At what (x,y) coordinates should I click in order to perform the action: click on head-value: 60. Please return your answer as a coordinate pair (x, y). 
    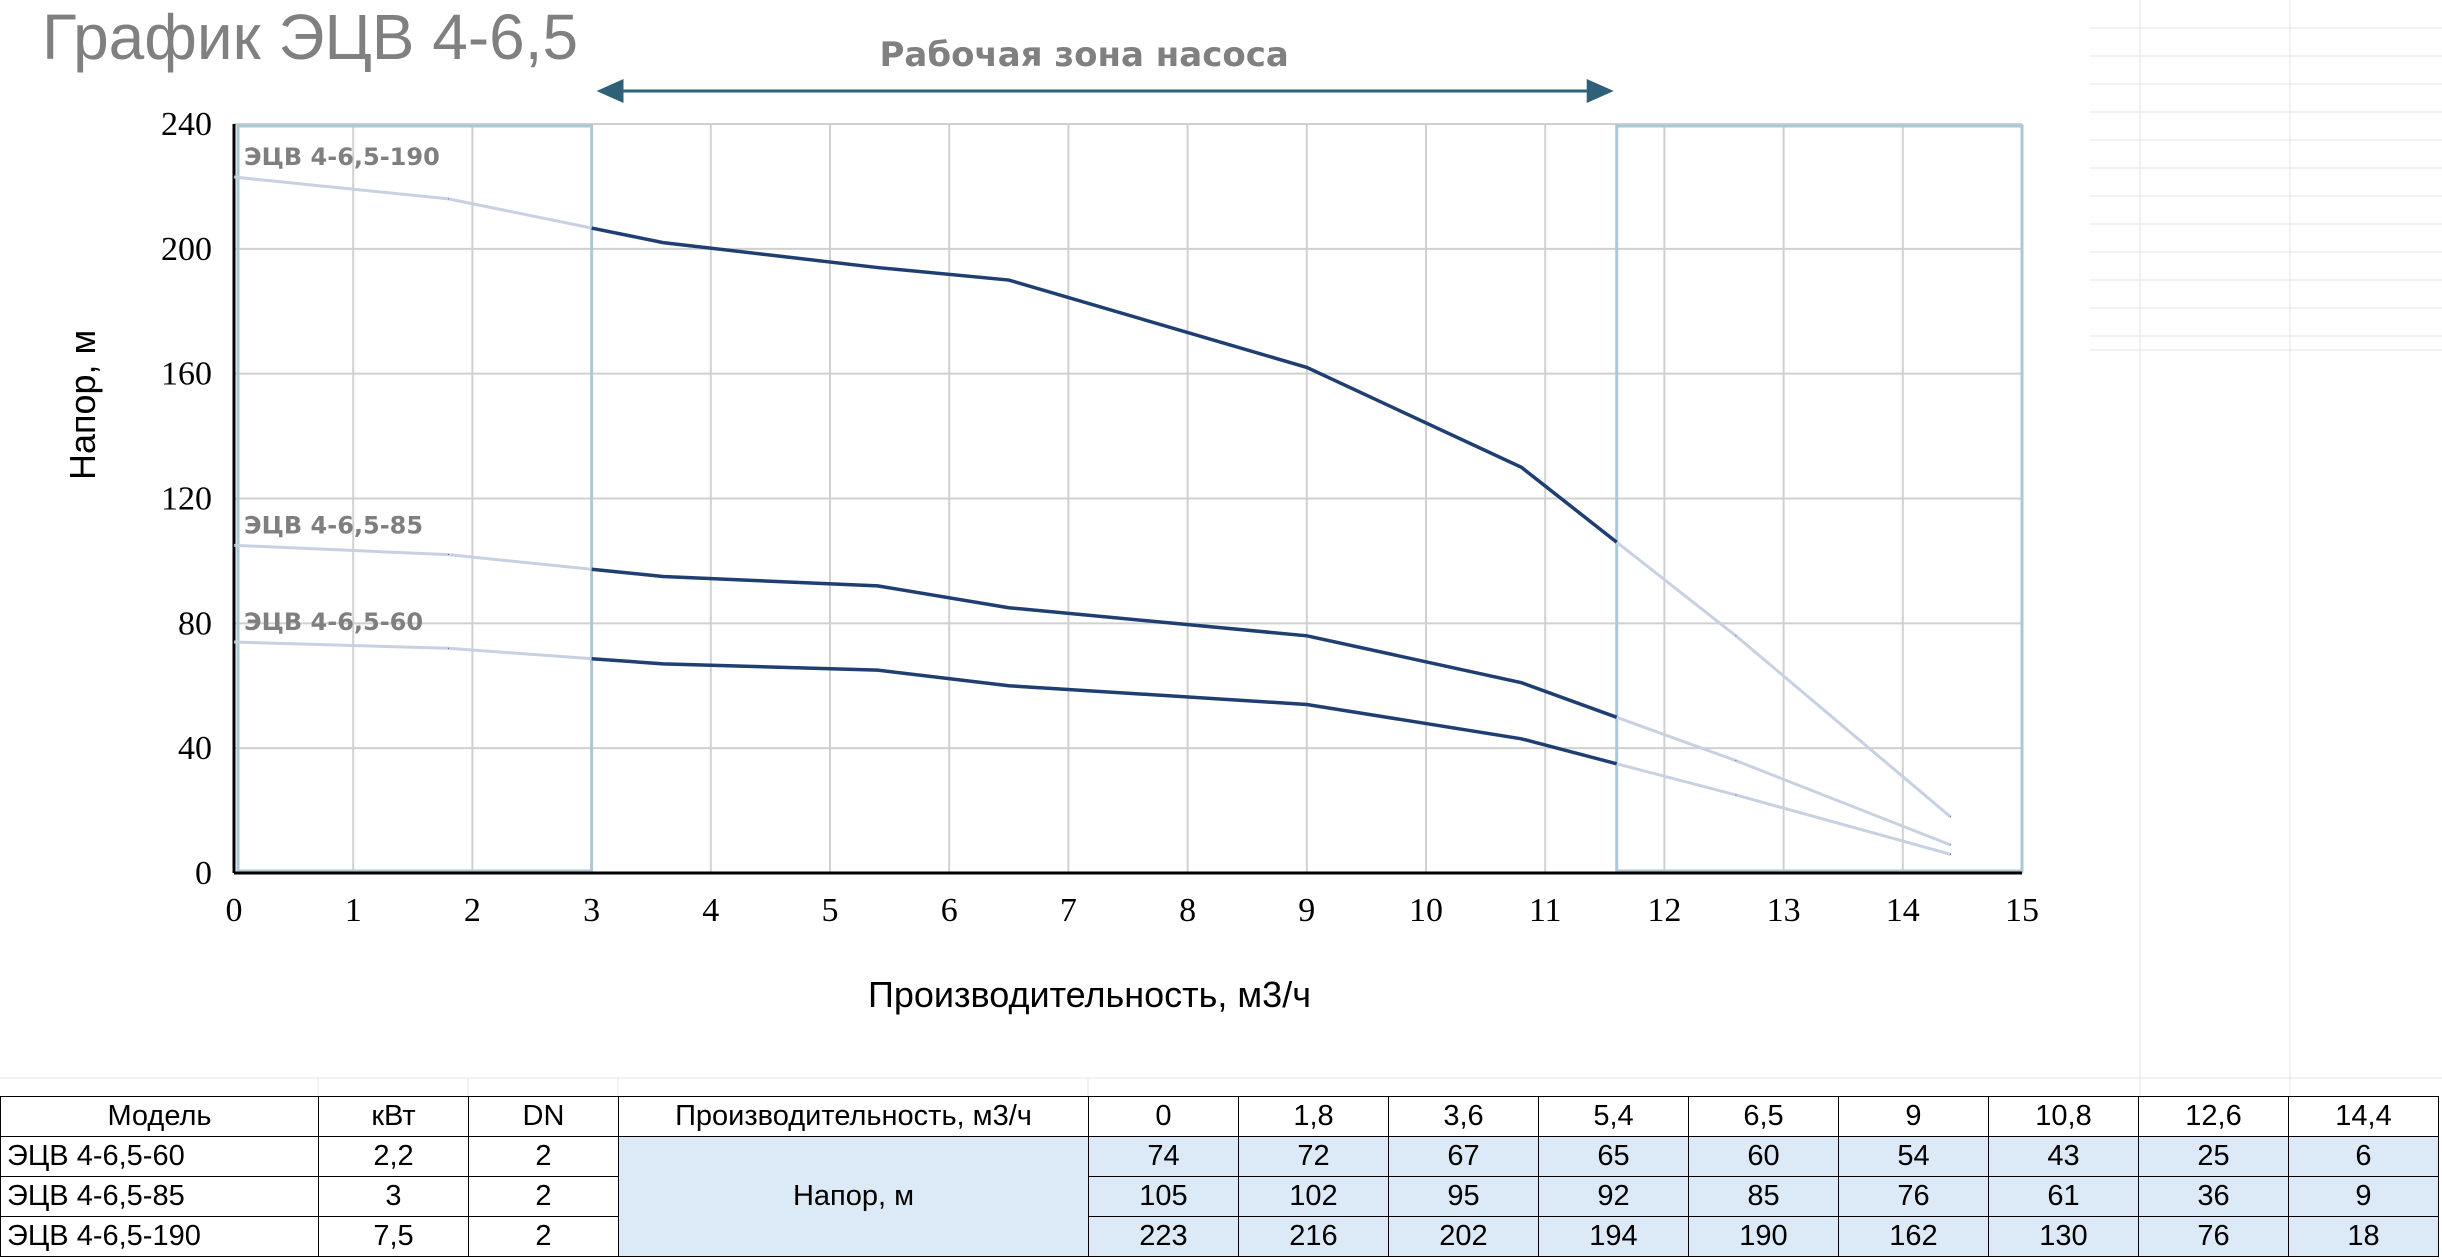
    Looking at the image, I should click on (1763, 1156).